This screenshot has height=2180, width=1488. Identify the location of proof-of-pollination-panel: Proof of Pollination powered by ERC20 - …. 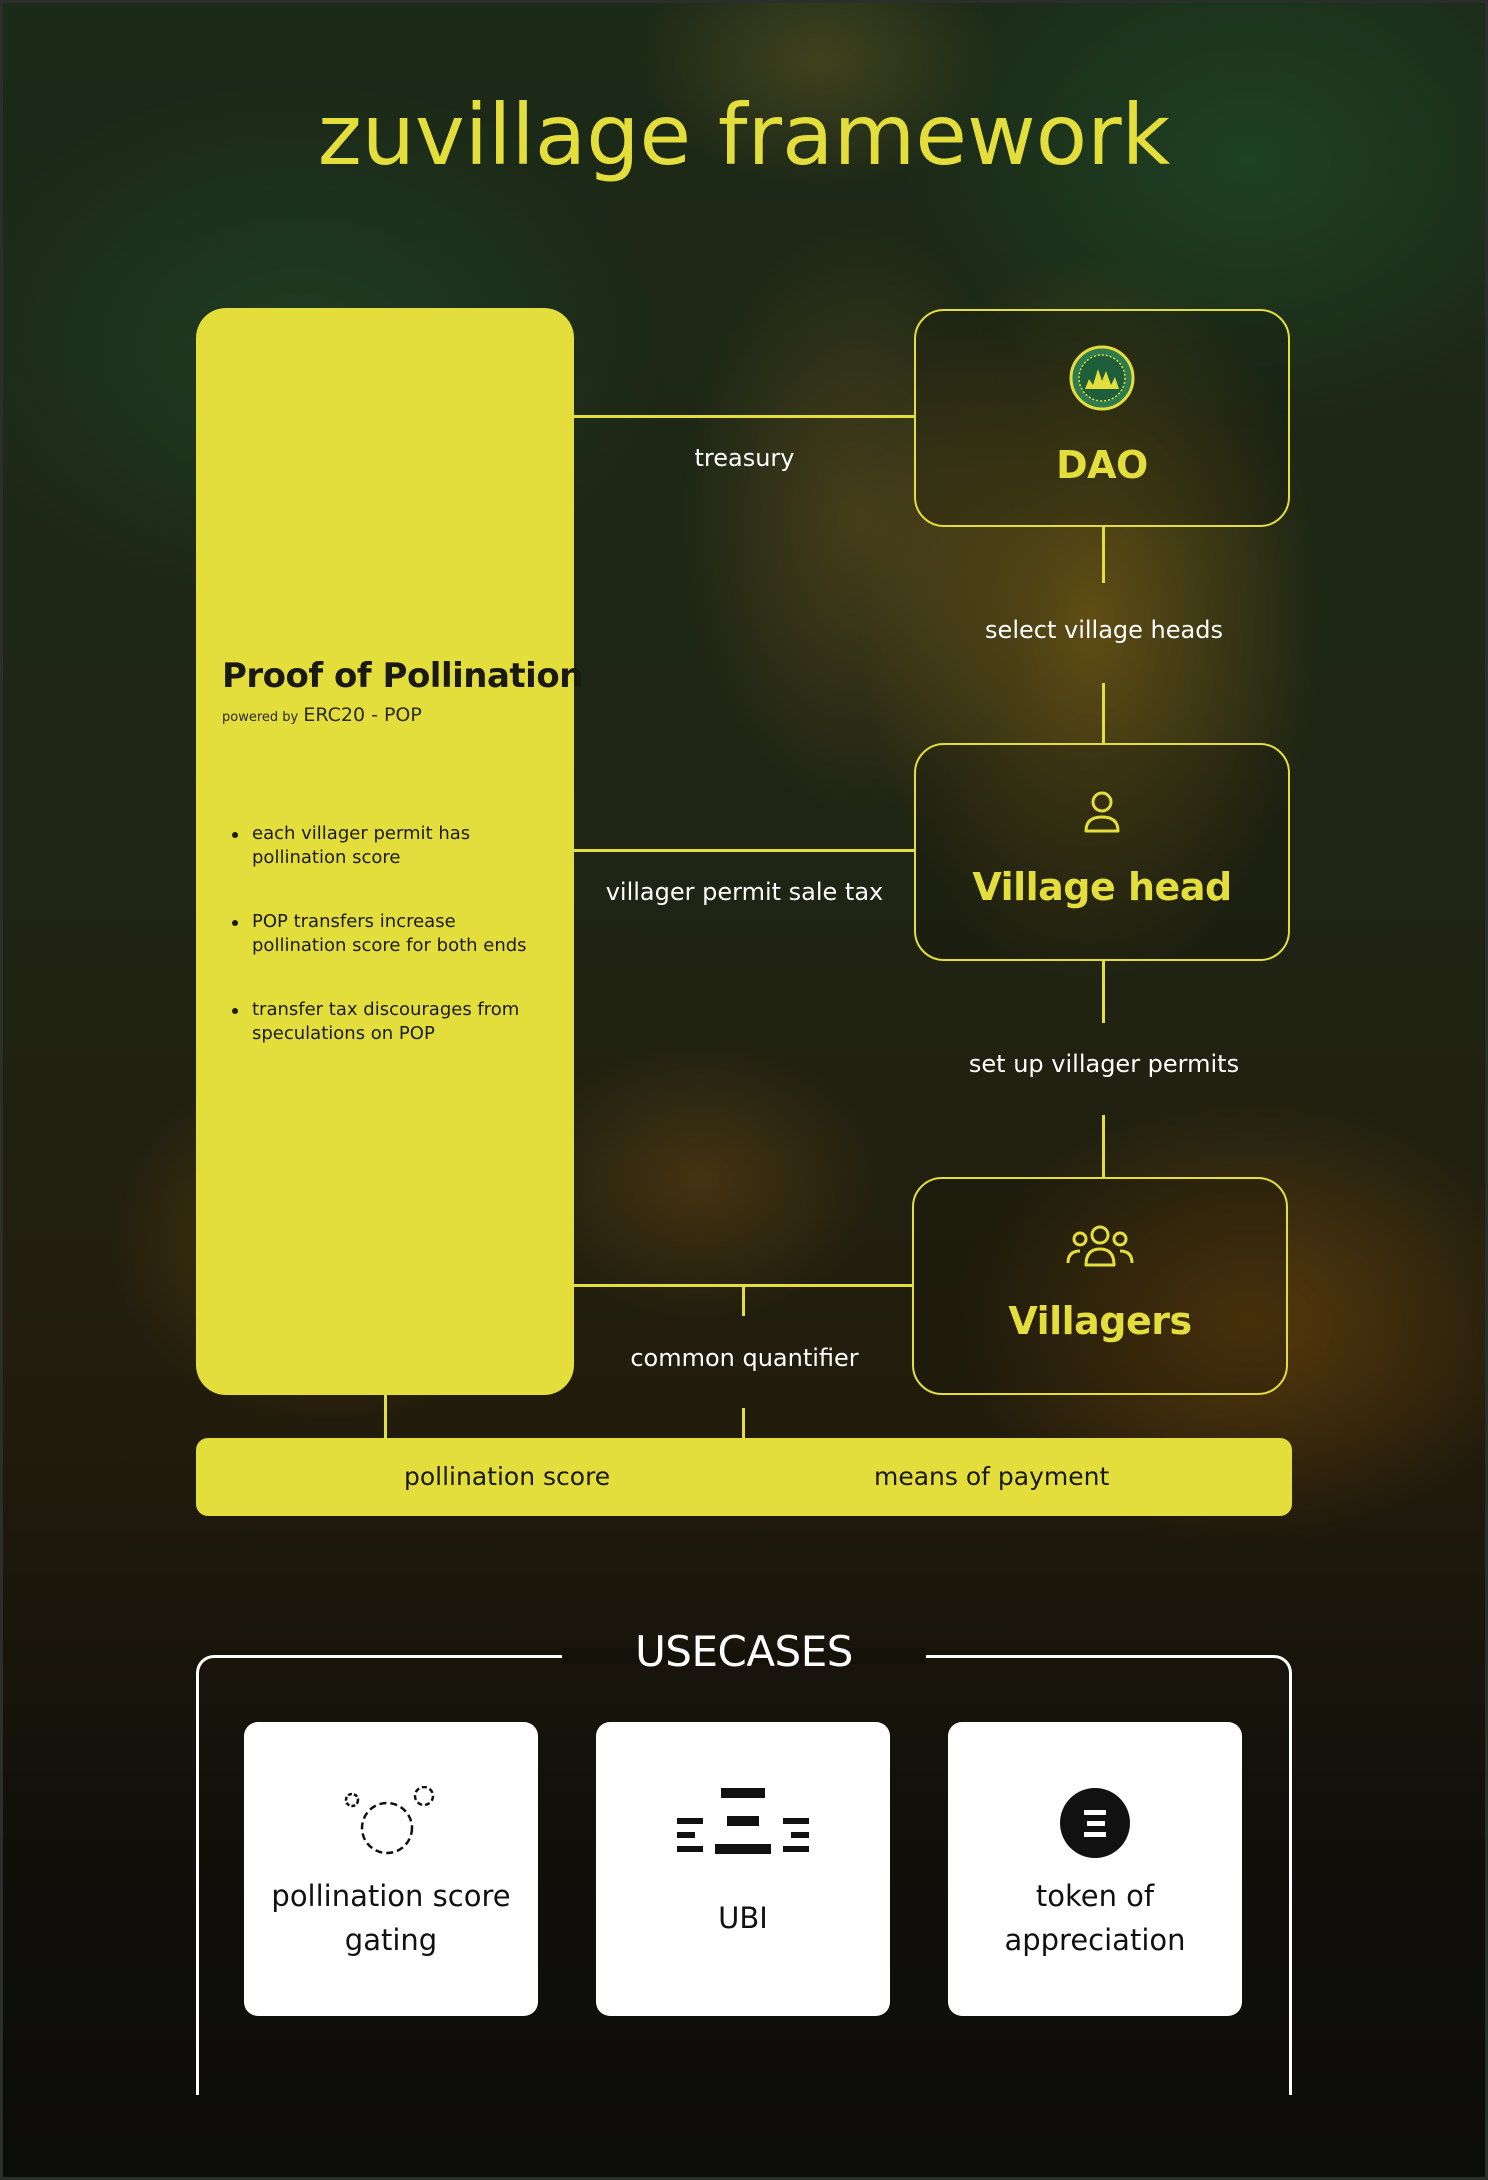
(389, 851).